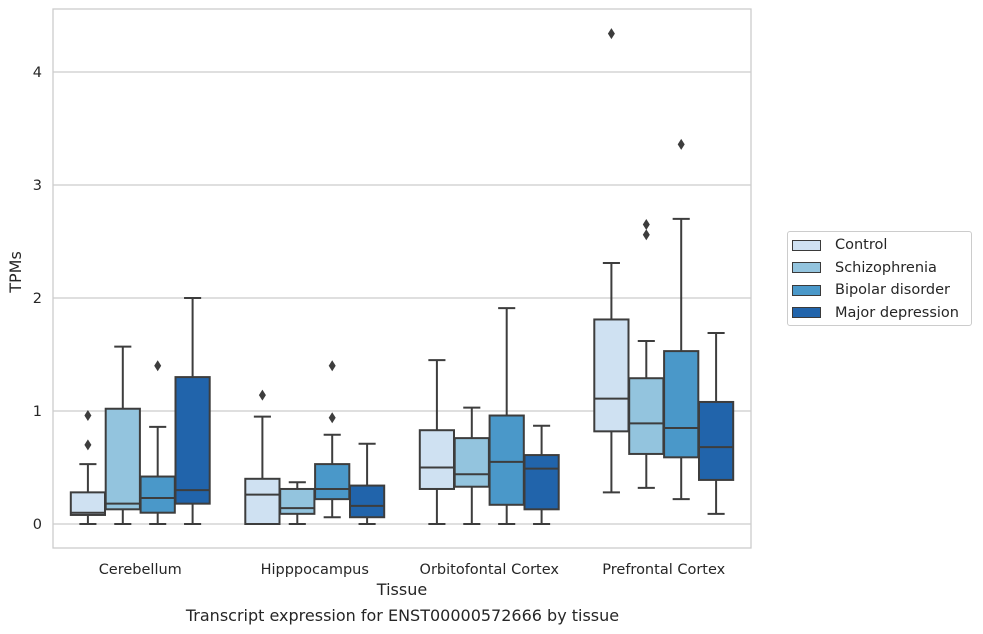 This screenshot has width=983, height=634. What do you see at coordinates (140, 570) in the screenshot?
I see `x-tick-label: Cerebellum` at bounding box center [140, 570].